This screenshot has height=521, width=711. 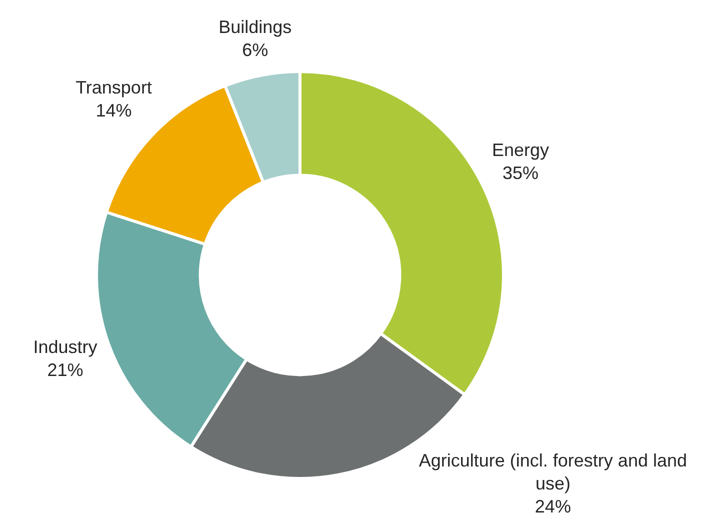 I want to click on slice-label: Agriculture (incl. forestry and land use), so click(x=552, y=472).